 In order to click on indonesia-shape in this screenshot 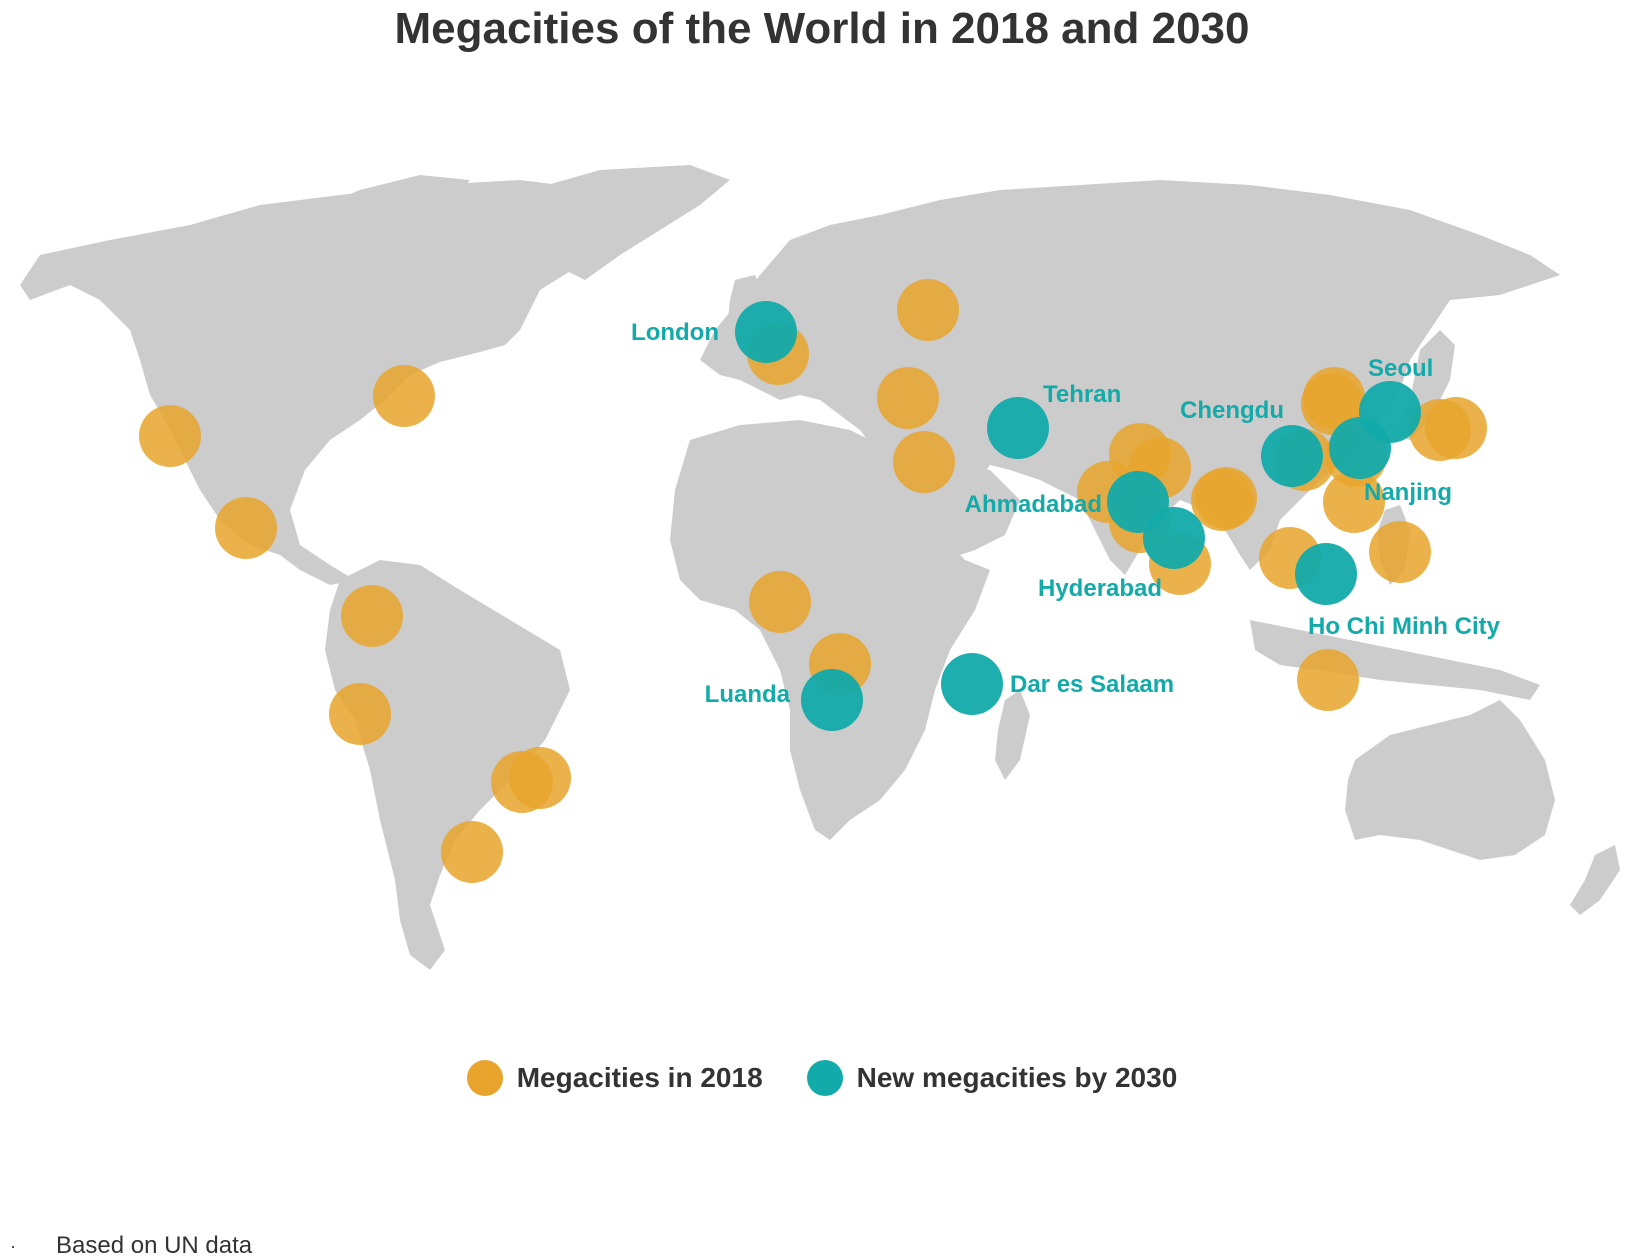, I will do `click(1395, 660)`.